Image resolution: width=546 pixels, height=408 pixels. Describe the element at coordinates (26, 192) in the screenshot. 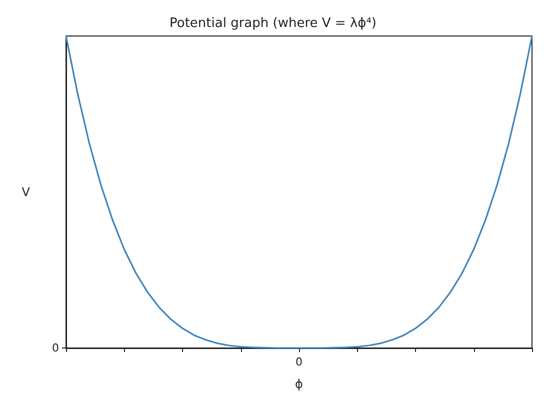

I see `y-axis-title: V` at that location.